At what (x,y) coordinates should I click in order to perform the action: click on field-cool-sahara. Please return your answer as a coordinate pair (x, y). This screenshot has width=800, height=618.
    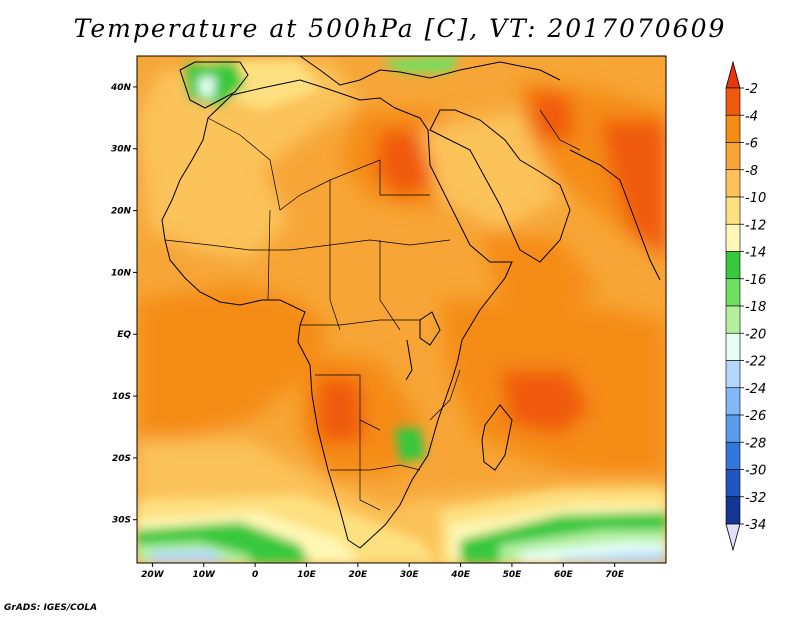
    Looking at the image, I should click on (235, 215).